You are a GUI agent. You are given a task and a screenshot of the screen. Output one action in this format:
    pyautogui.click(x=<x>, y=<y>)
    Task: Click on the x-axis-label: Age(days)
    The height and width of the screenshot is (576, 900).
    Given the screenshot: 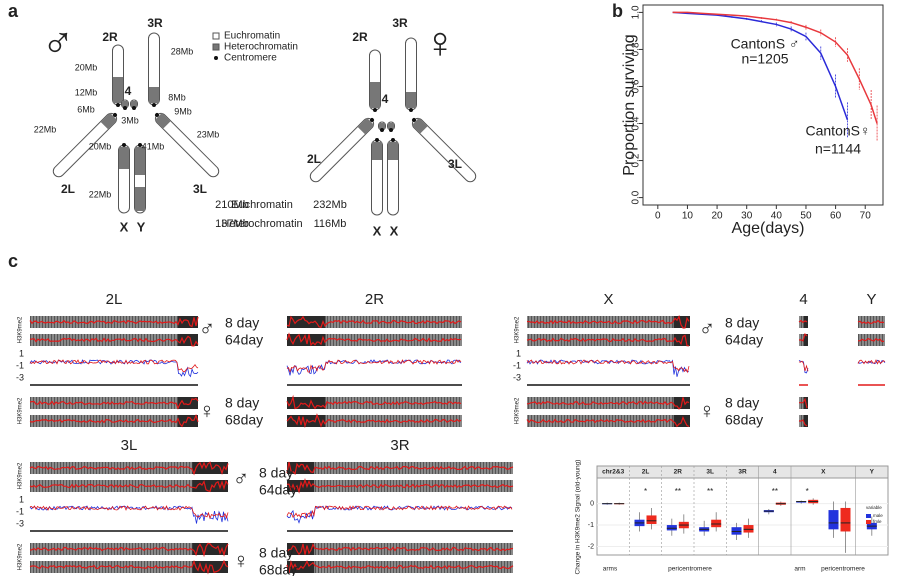 What is the action you would take?
    pyautogui.click(x=768, y=228)
    